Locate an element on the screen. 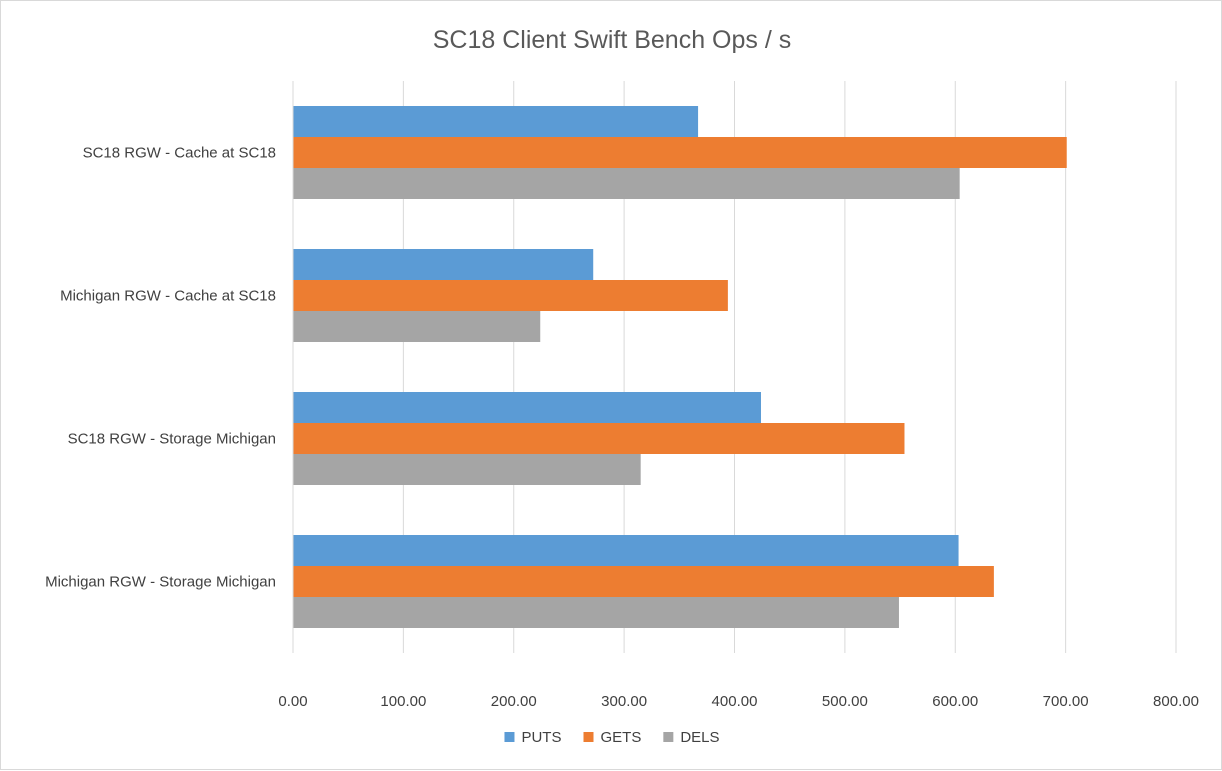 The width and height of the screenshot is (1222, 771). x-tick-label: 0.00 is located at coordinates (292, 701).